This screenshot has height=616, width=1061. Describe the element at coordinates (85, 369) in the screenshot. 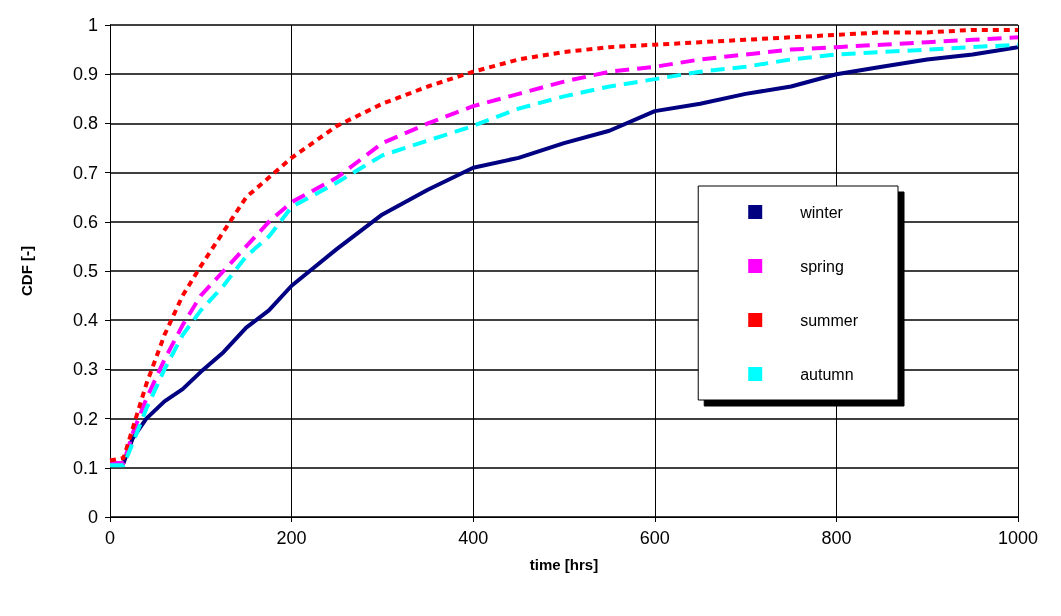

I see `y-tick-label: 0.3` at that location.